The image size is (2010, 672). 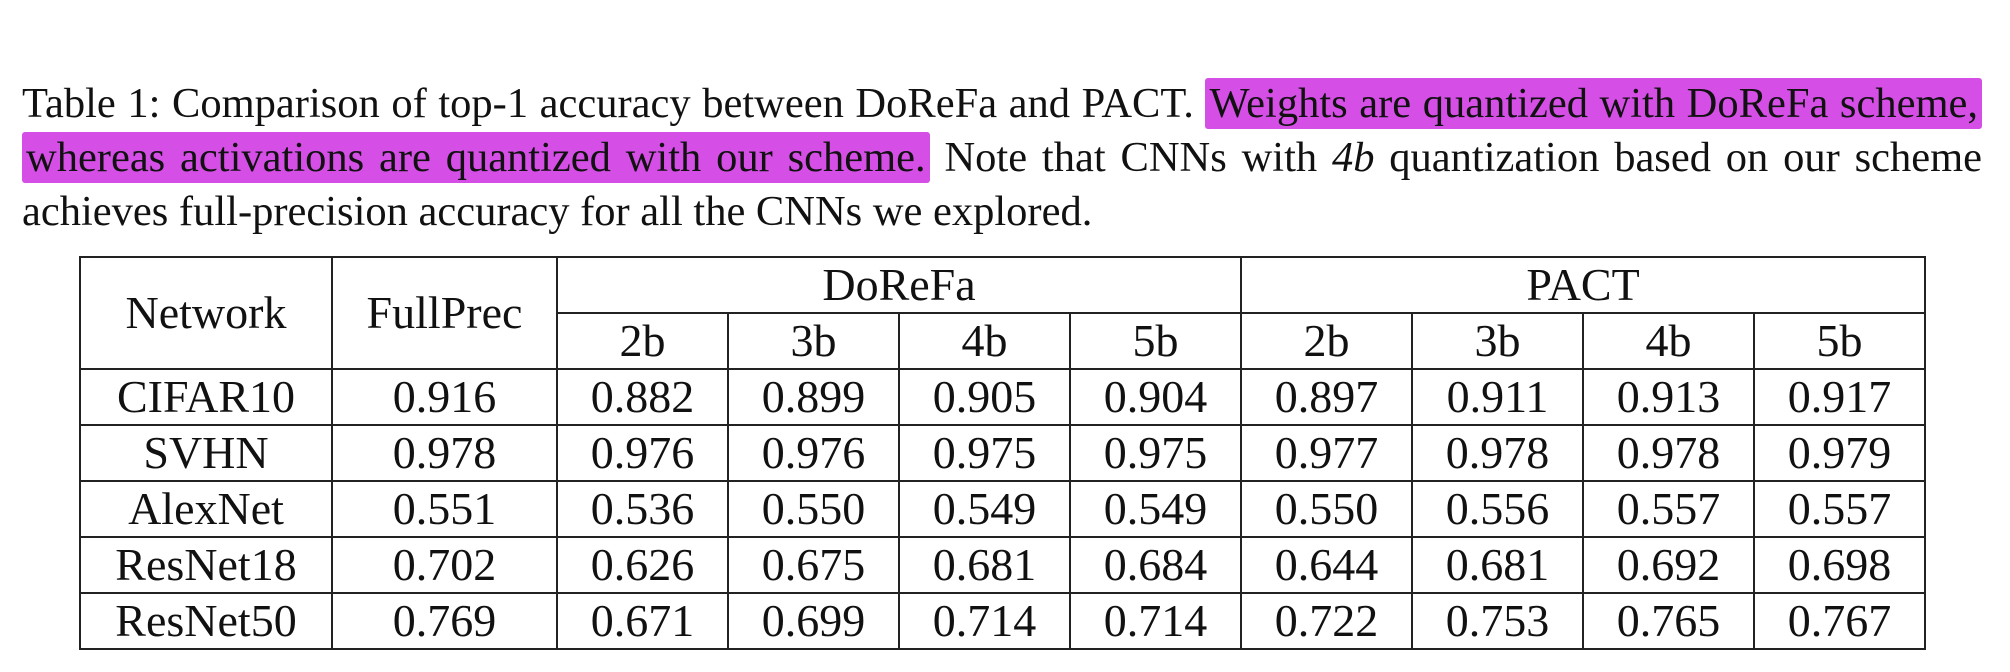 I want to click on cell-pact-4b: 0.557, so click(x=1669, y=509).